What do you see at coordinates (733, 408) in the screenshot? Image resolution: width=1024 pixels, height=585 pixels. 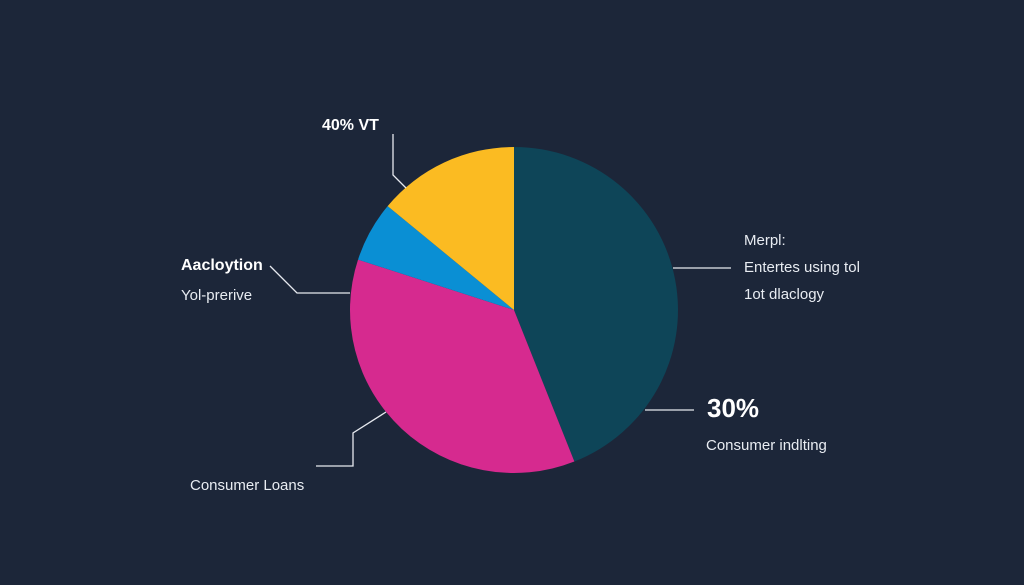 I see `annotation-bottom-right-value: 30%` at bounding box center [733, 408].